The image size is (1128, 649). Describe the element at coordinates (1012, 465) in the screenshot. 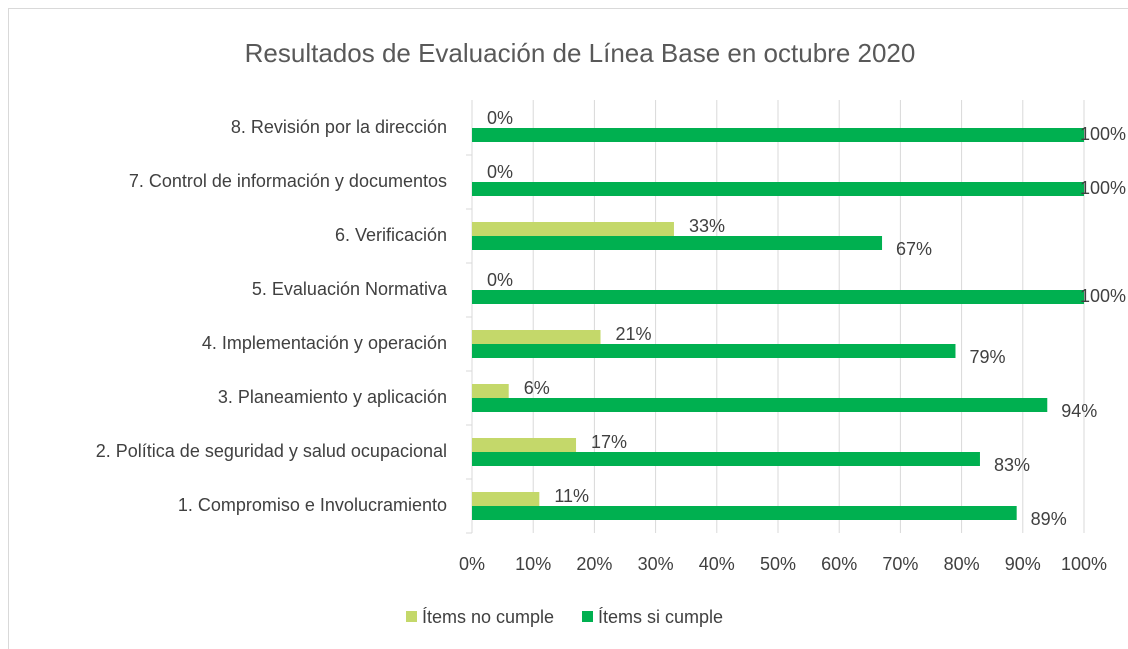

I see `data-label: 83%` at that location.